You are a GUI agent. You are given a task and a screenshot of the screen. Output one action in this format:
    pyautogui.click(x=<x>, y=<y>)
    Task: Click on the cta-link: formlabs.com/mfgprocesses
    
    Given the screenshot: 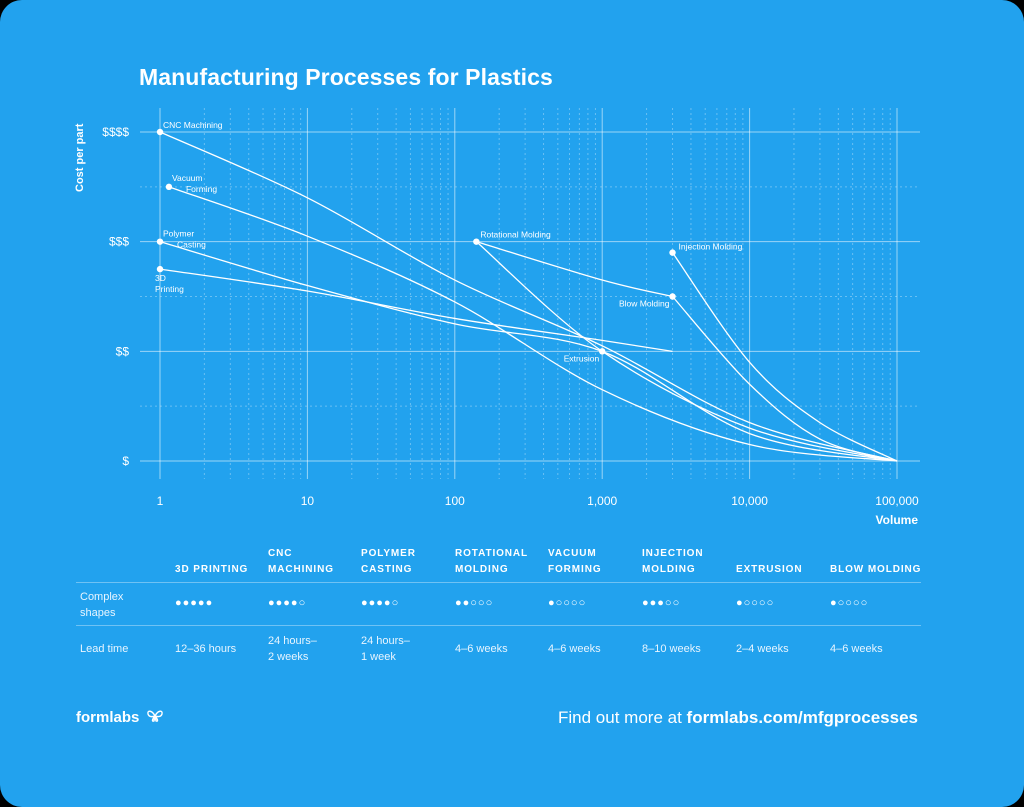 What is the action you would take?
    pyautogui.click(x=802, y=717)
    